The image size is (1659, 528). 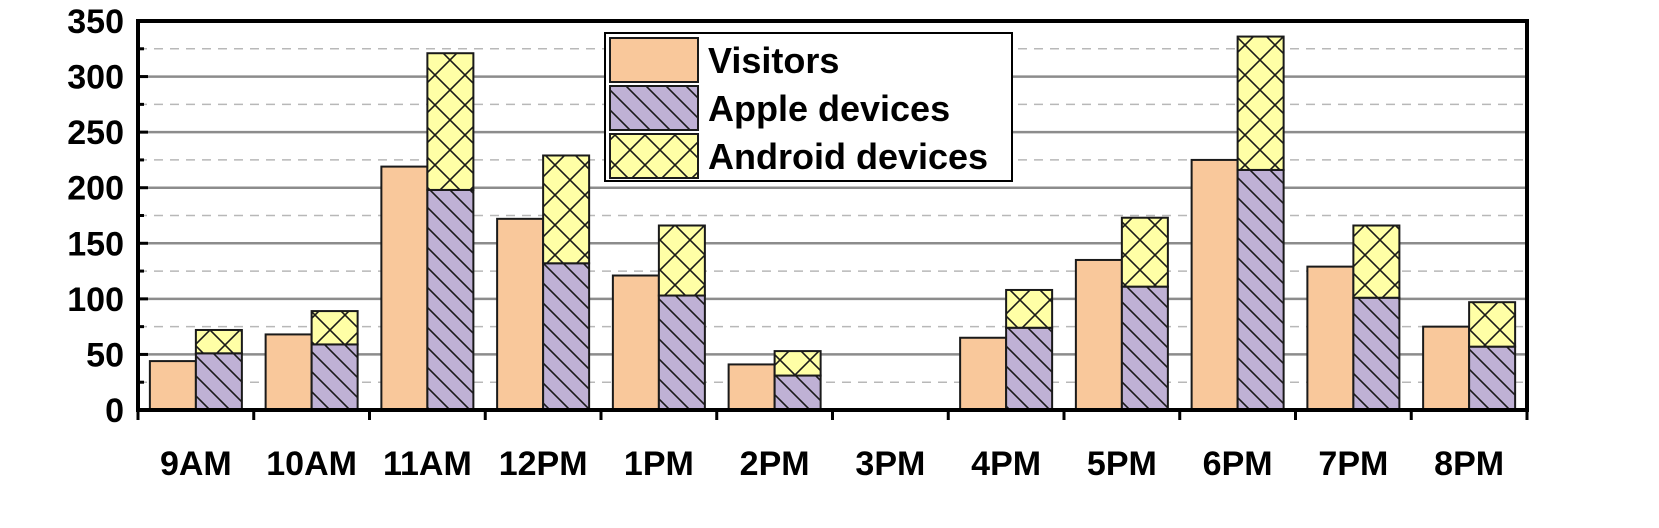 What do you see at coordinates (775, 464) in the screenshot?
I see `x-tick-label: 2PM` at bounding box center [775, 464].